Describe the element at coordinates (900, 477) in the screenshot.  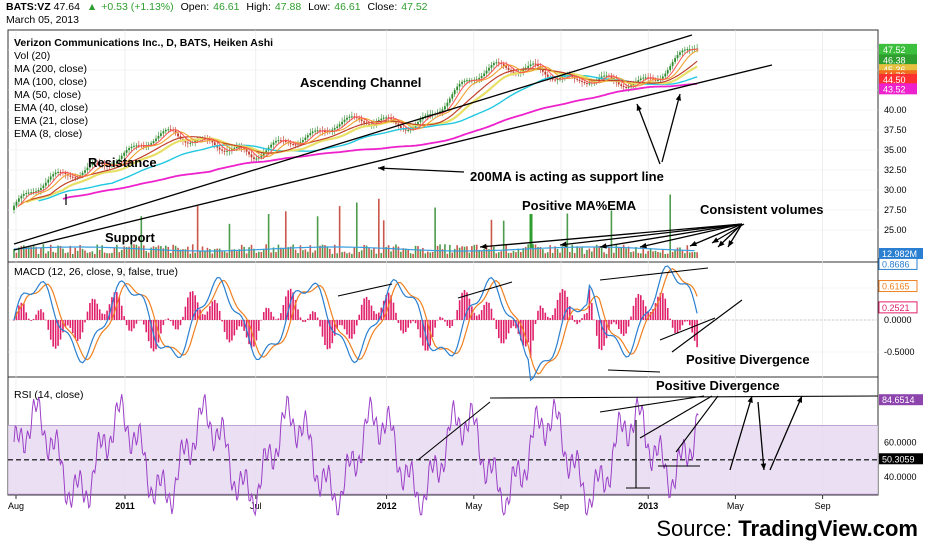
I see `rsi-axis-label: 40.0000` at that location.